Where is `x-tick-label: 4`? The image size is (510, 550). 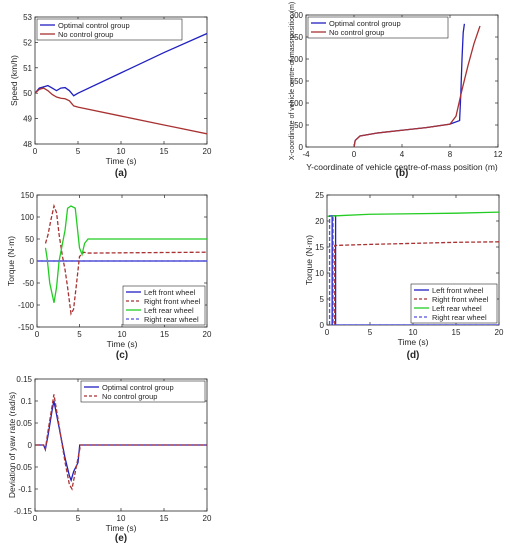 x-tick-label: 4 is located at coordinates (402, 154).